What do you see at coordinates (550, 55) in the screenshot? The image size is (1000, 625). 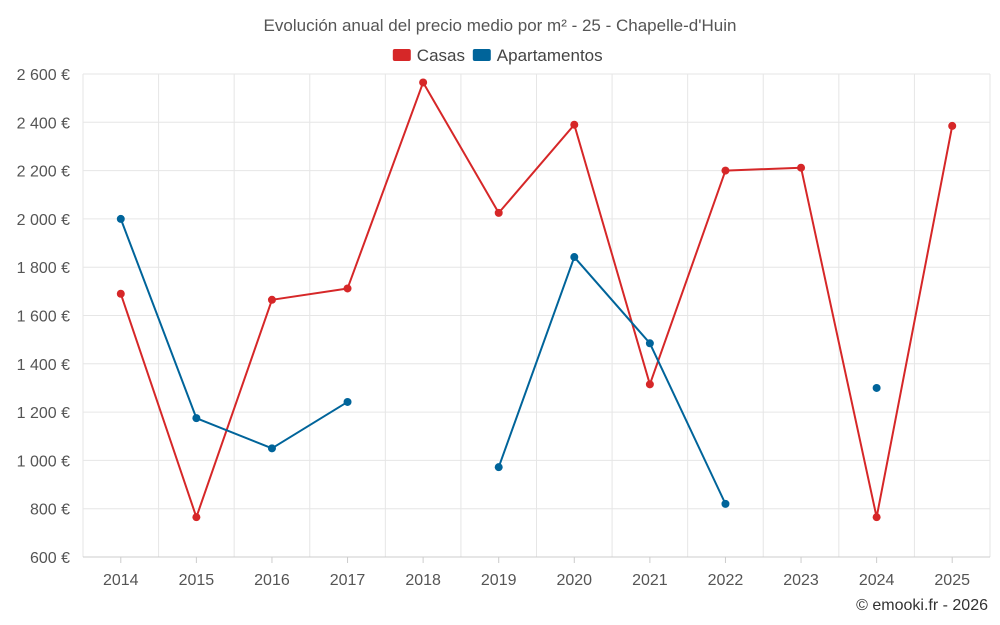 I see `legend-label-apartamentos: Apartamentos` at bounding box center [550, 55].